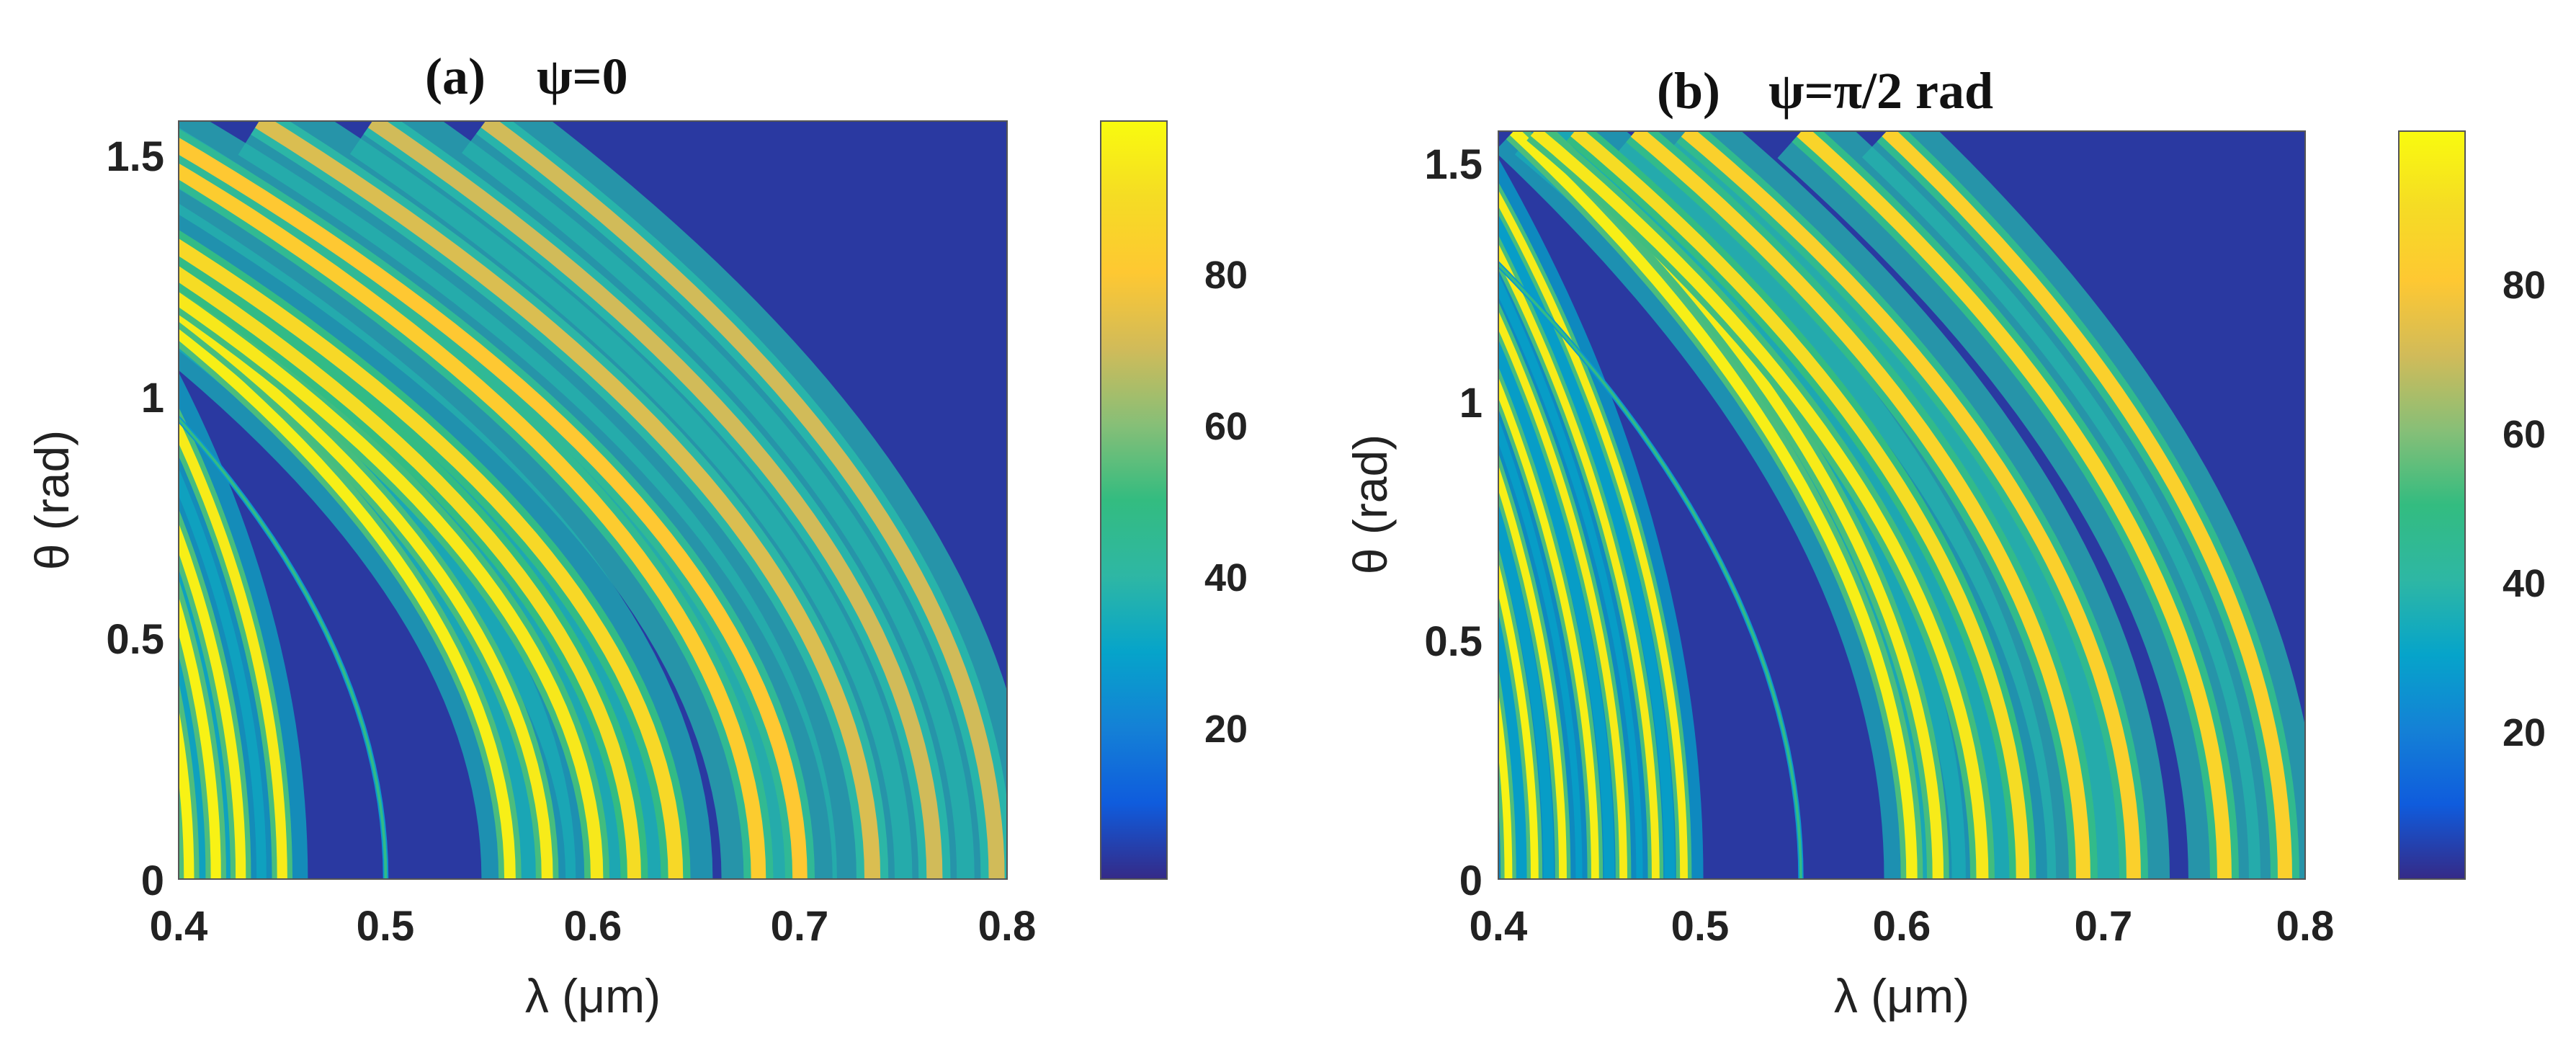  Describe the element at coordinates (800, 927) in the screenshot. I see `xtick-a-3: 0.7` at that location.